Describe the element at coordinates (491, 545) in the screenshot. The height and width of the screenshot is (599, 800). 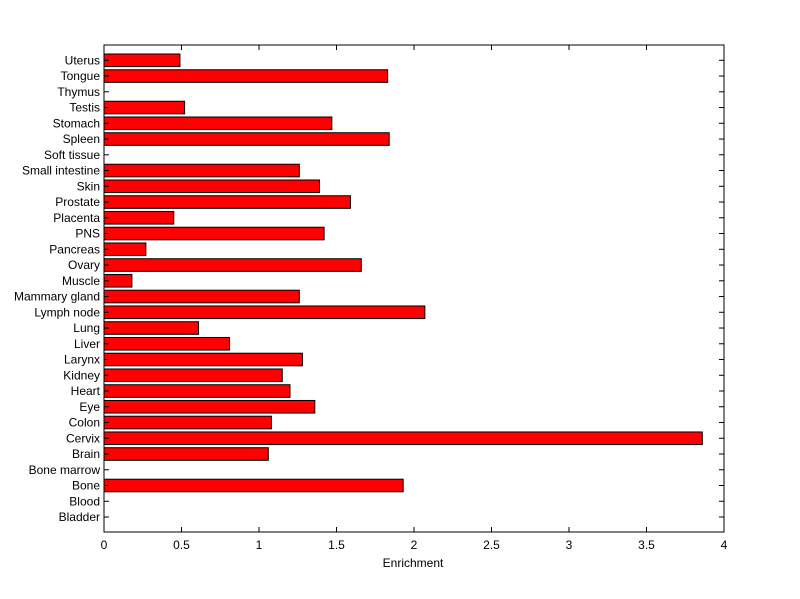
I see `x-tick-label: 2.5` at that location.